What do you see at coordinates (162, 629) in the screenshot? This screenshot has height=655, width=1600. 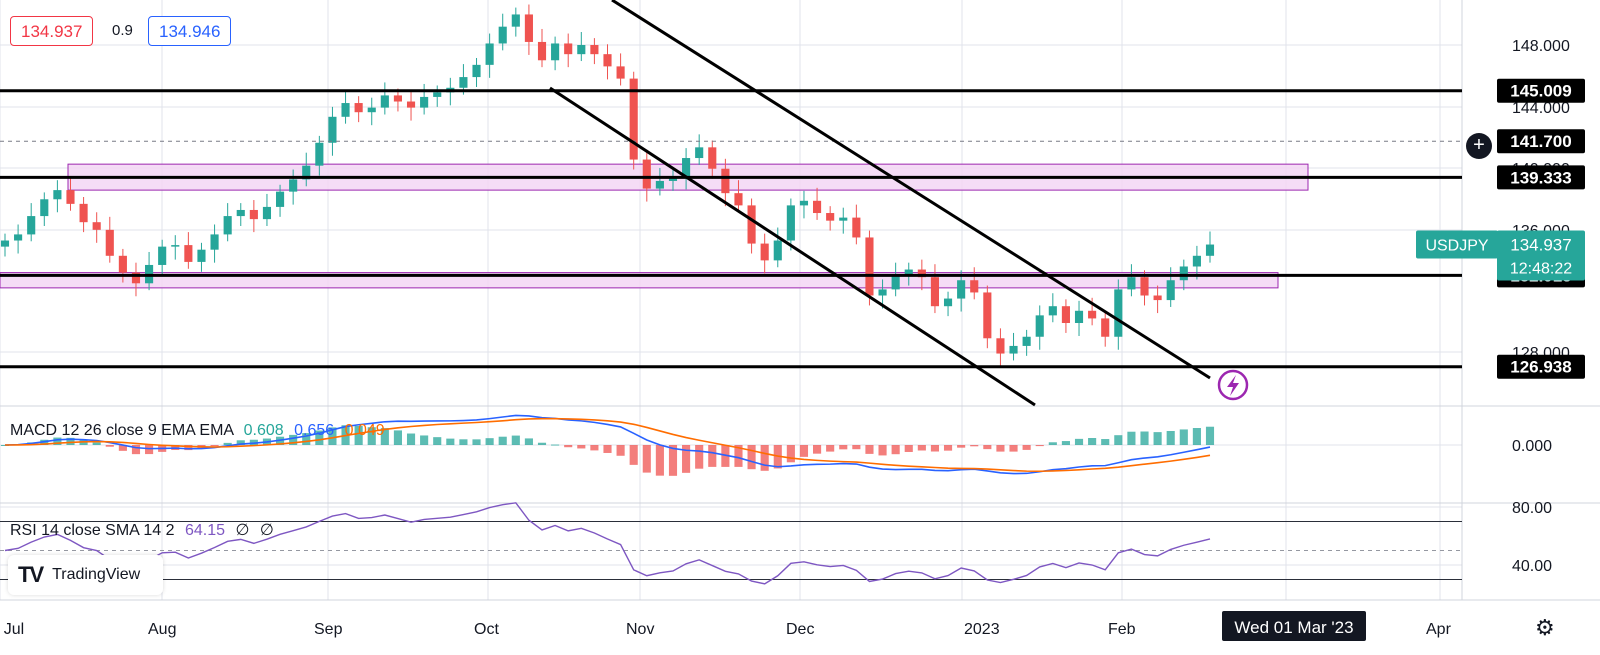 I see `time-axis-label: Aug` at bounding box center [162, 629].